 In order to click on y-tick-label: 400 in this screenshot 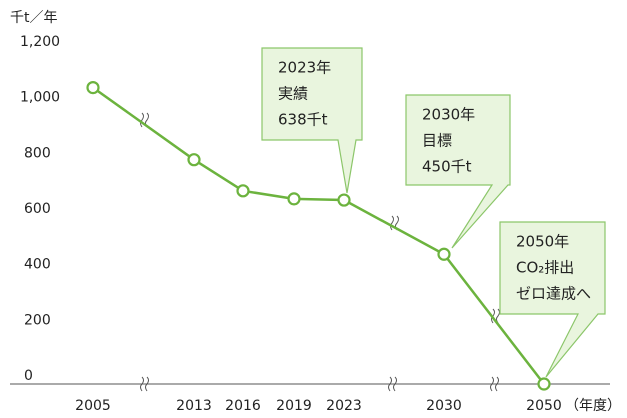, I will do `click(37, 265)`.